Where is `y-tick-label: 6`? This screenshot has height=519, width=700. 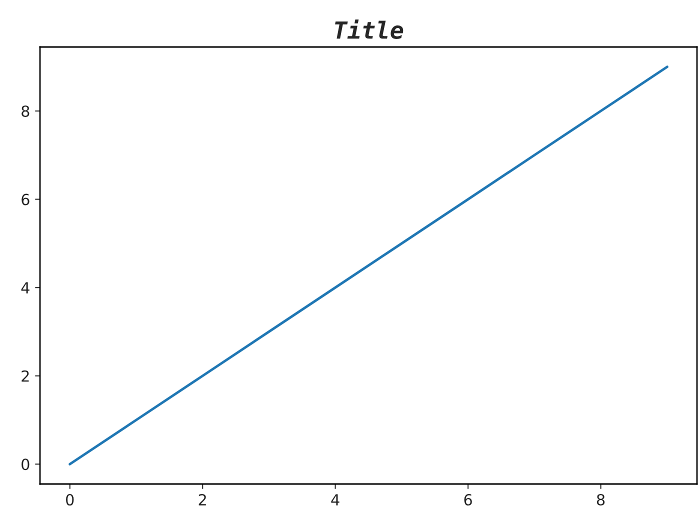 y-tick-label: 6 is located at coordinates (26, 200).